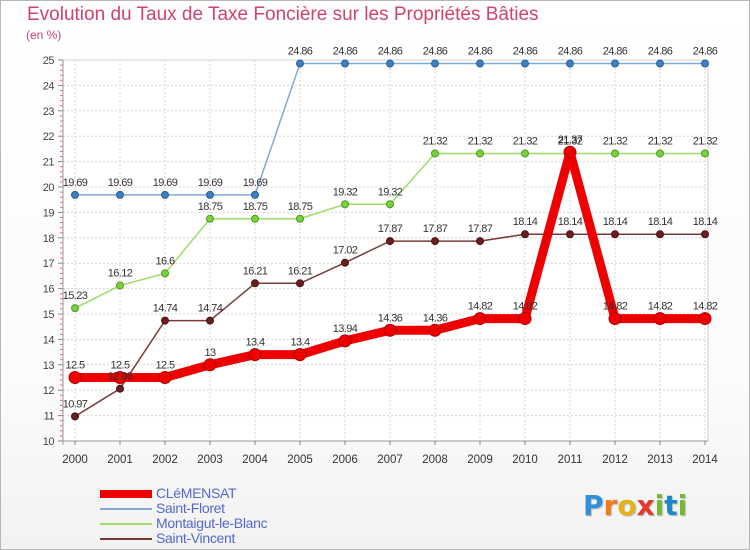 This screenshot has width=750, height=550. What do you see at coordinates (196, 538) in the screenshot?
I see `legend-label-saint-vincent: Saint-Vincent` at bounding box center [196, 538].